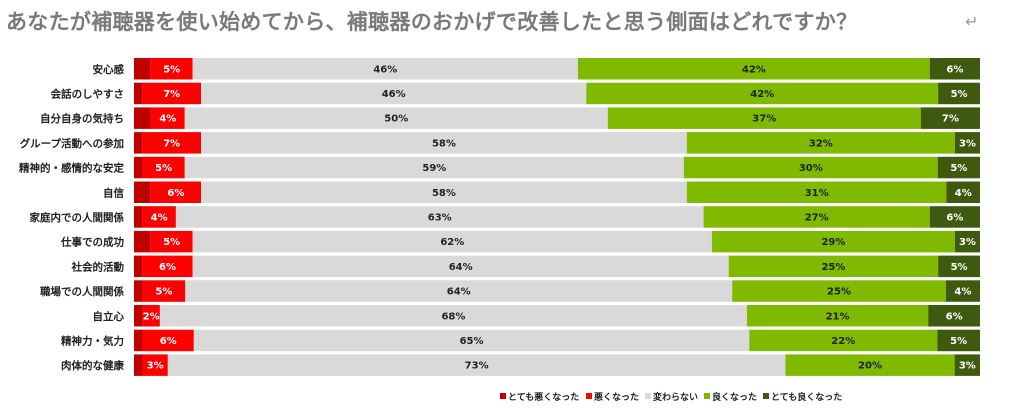 The height and width of the screenshot is (411, 1030). What do you see at coordinates (109, 69) in the screenshot?
I see `category-label: 安心感` at bounding box center [109, 69].